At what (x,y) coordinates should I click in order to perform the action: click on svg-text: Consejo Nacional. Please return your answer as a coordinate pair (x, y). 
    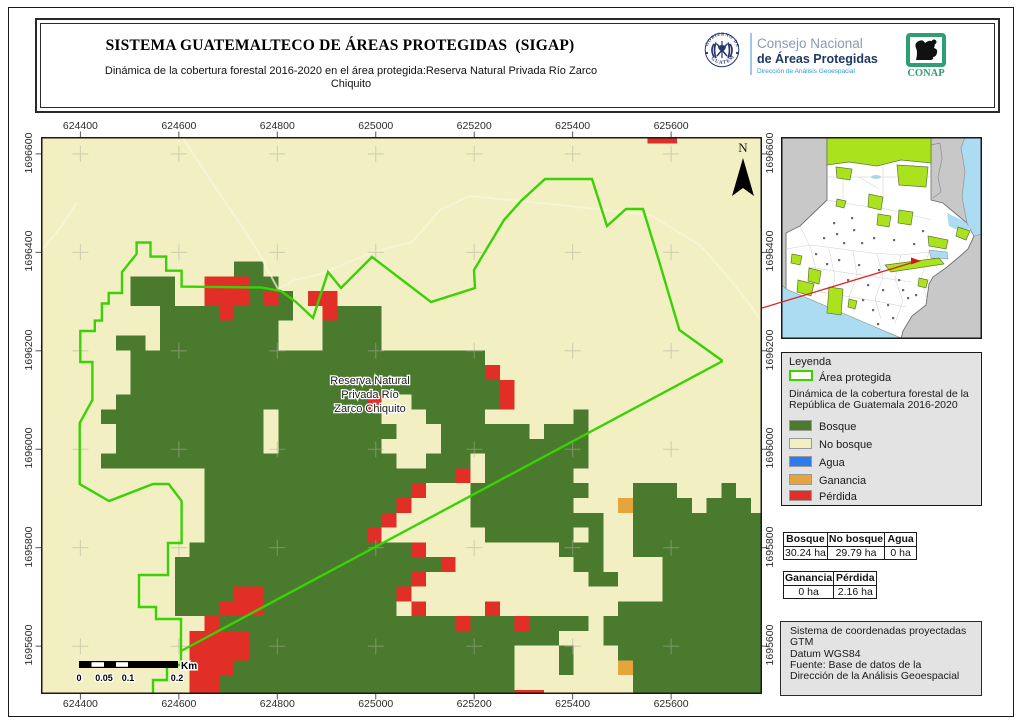
    Looking at the image, I should click on (810, 43).